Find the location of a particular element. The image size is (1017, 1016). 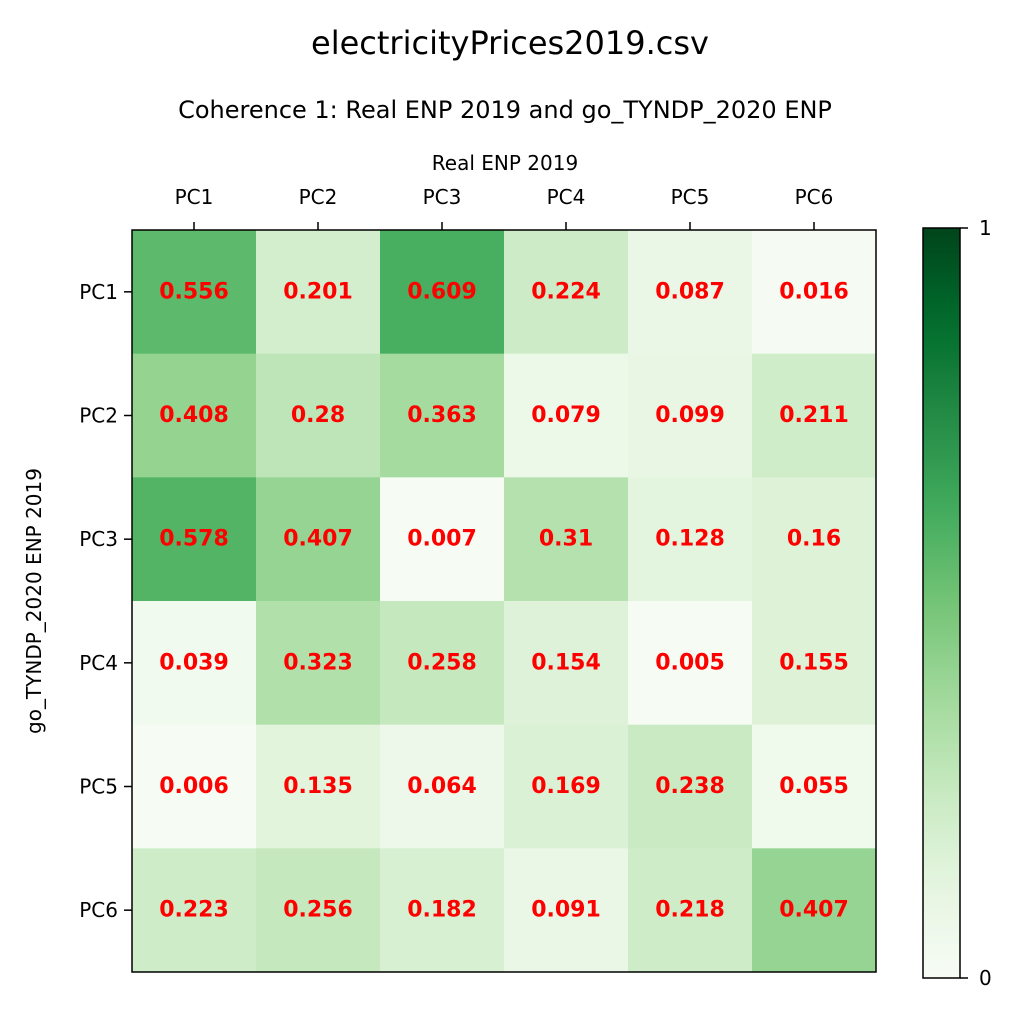

cell-value-label: 0.154 is located at coordinates (566, 662).